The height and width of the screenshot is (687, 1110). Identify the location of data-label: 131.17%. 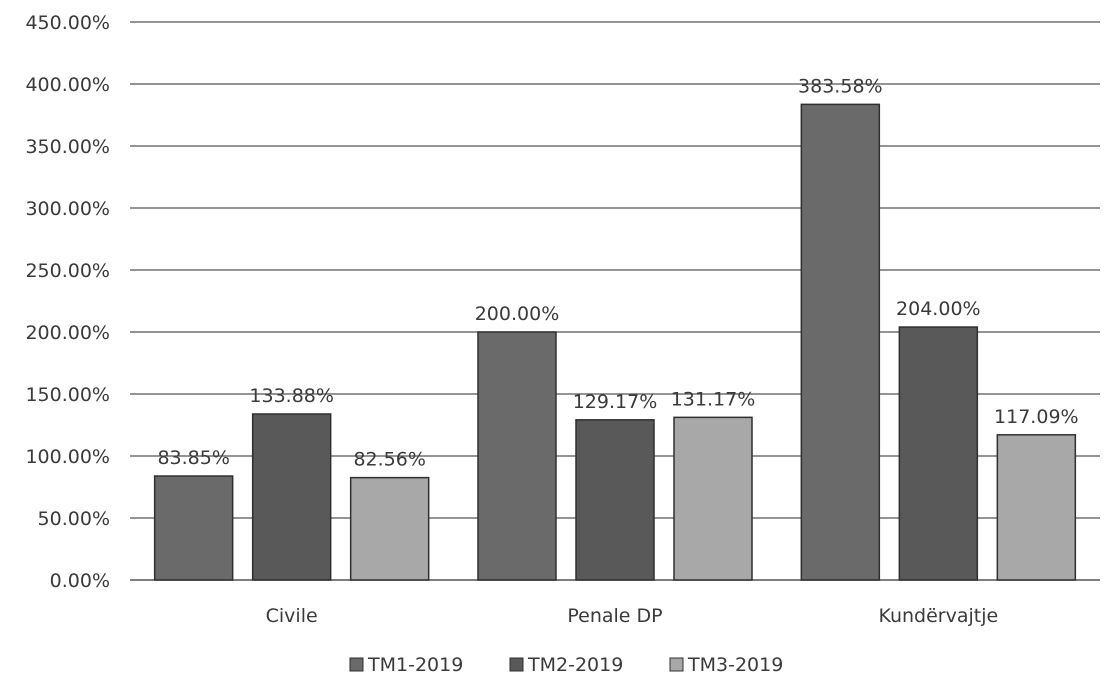
(713, 399).